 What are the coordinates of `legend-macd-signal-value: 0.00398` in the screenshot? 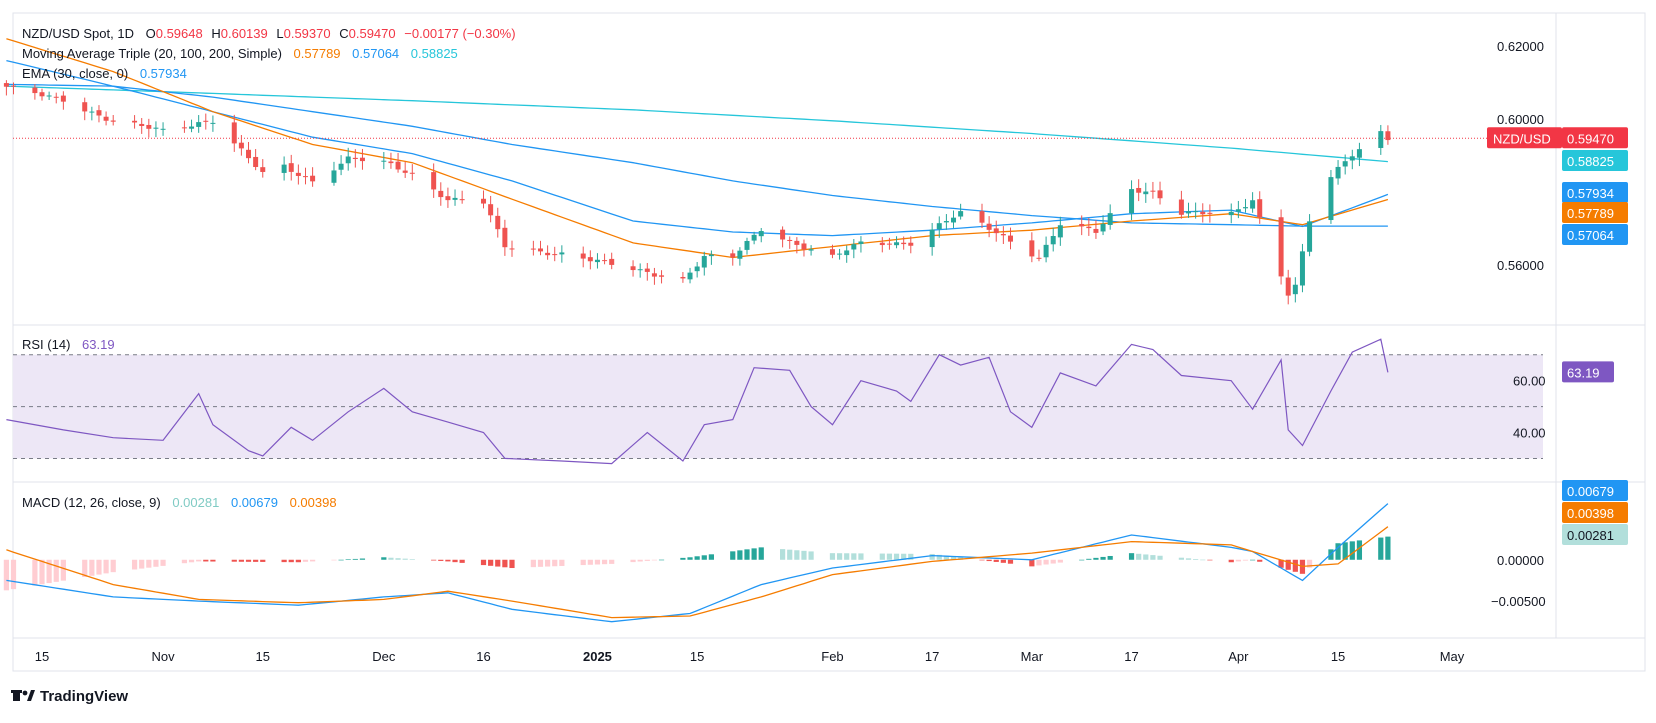 It's located at (313, 502).